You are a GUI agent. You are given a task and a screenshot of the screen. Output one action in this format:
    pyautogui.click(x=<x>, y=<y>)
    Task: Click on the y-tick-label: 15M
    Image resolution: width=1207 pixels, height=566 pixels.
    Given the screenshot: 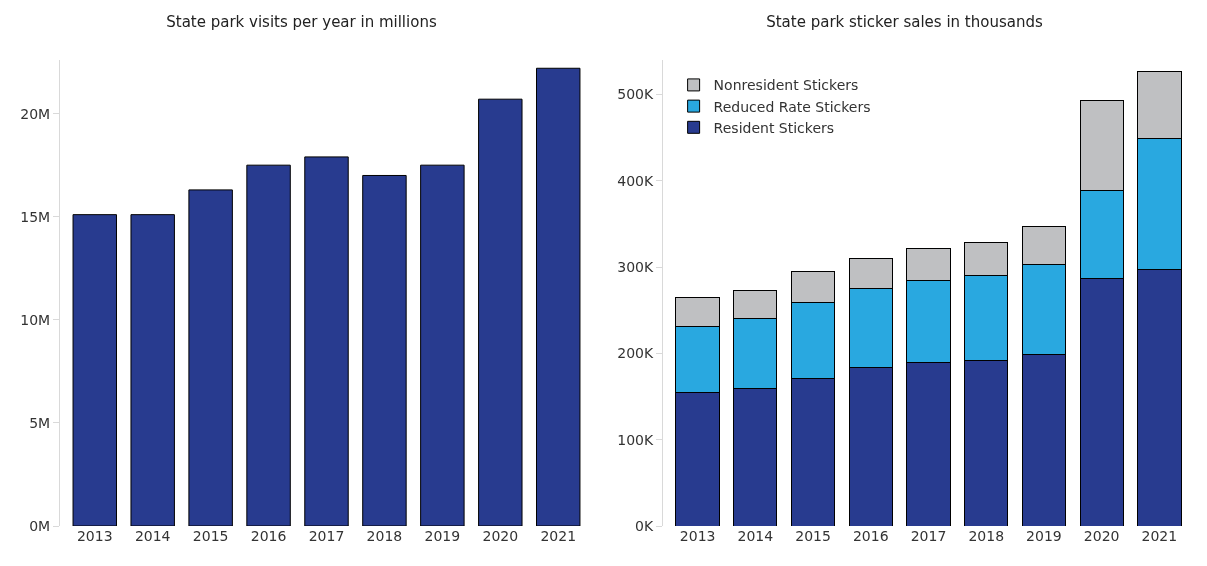 What is the action you would take?
    pyautogui.click(x=35, y=216)
    